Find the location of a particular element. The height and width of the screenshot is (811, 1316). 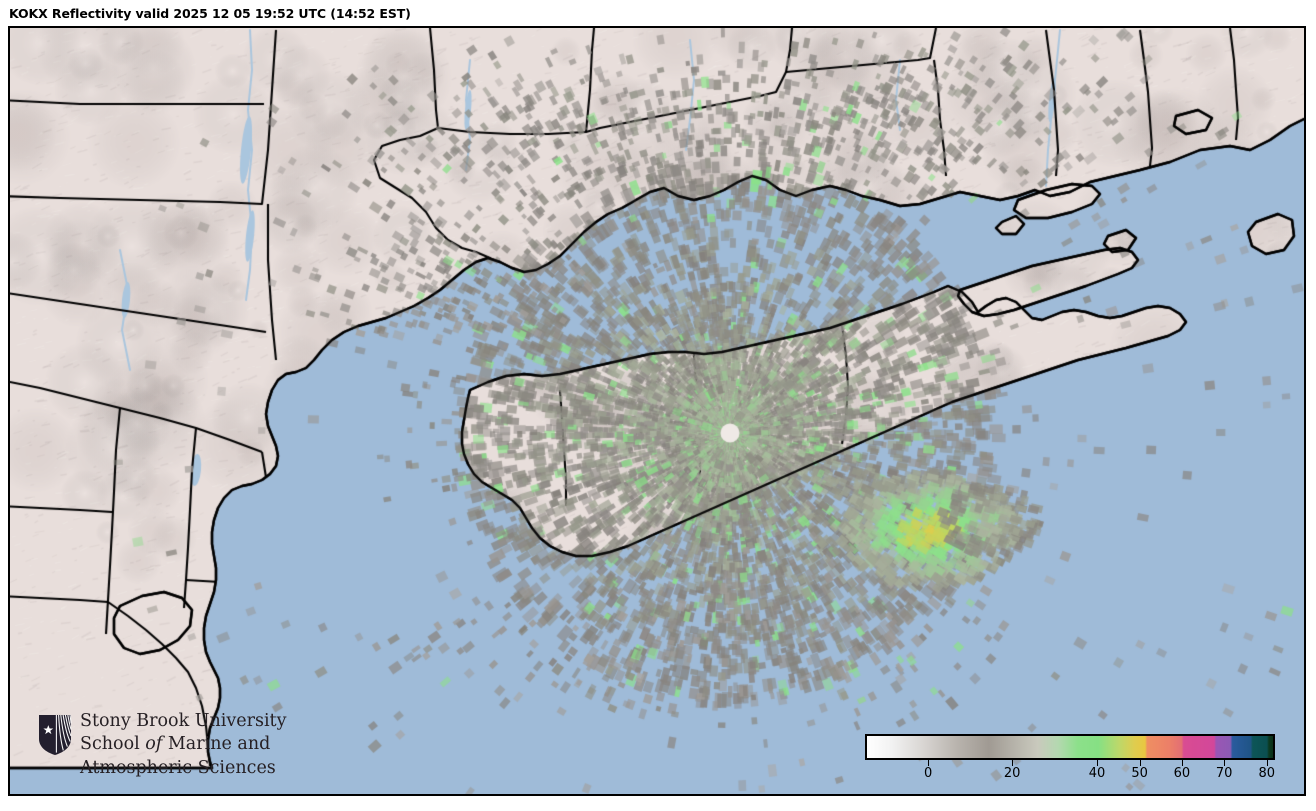

colorbar-tick-label: 70 is located at coordinates (1224, 773).